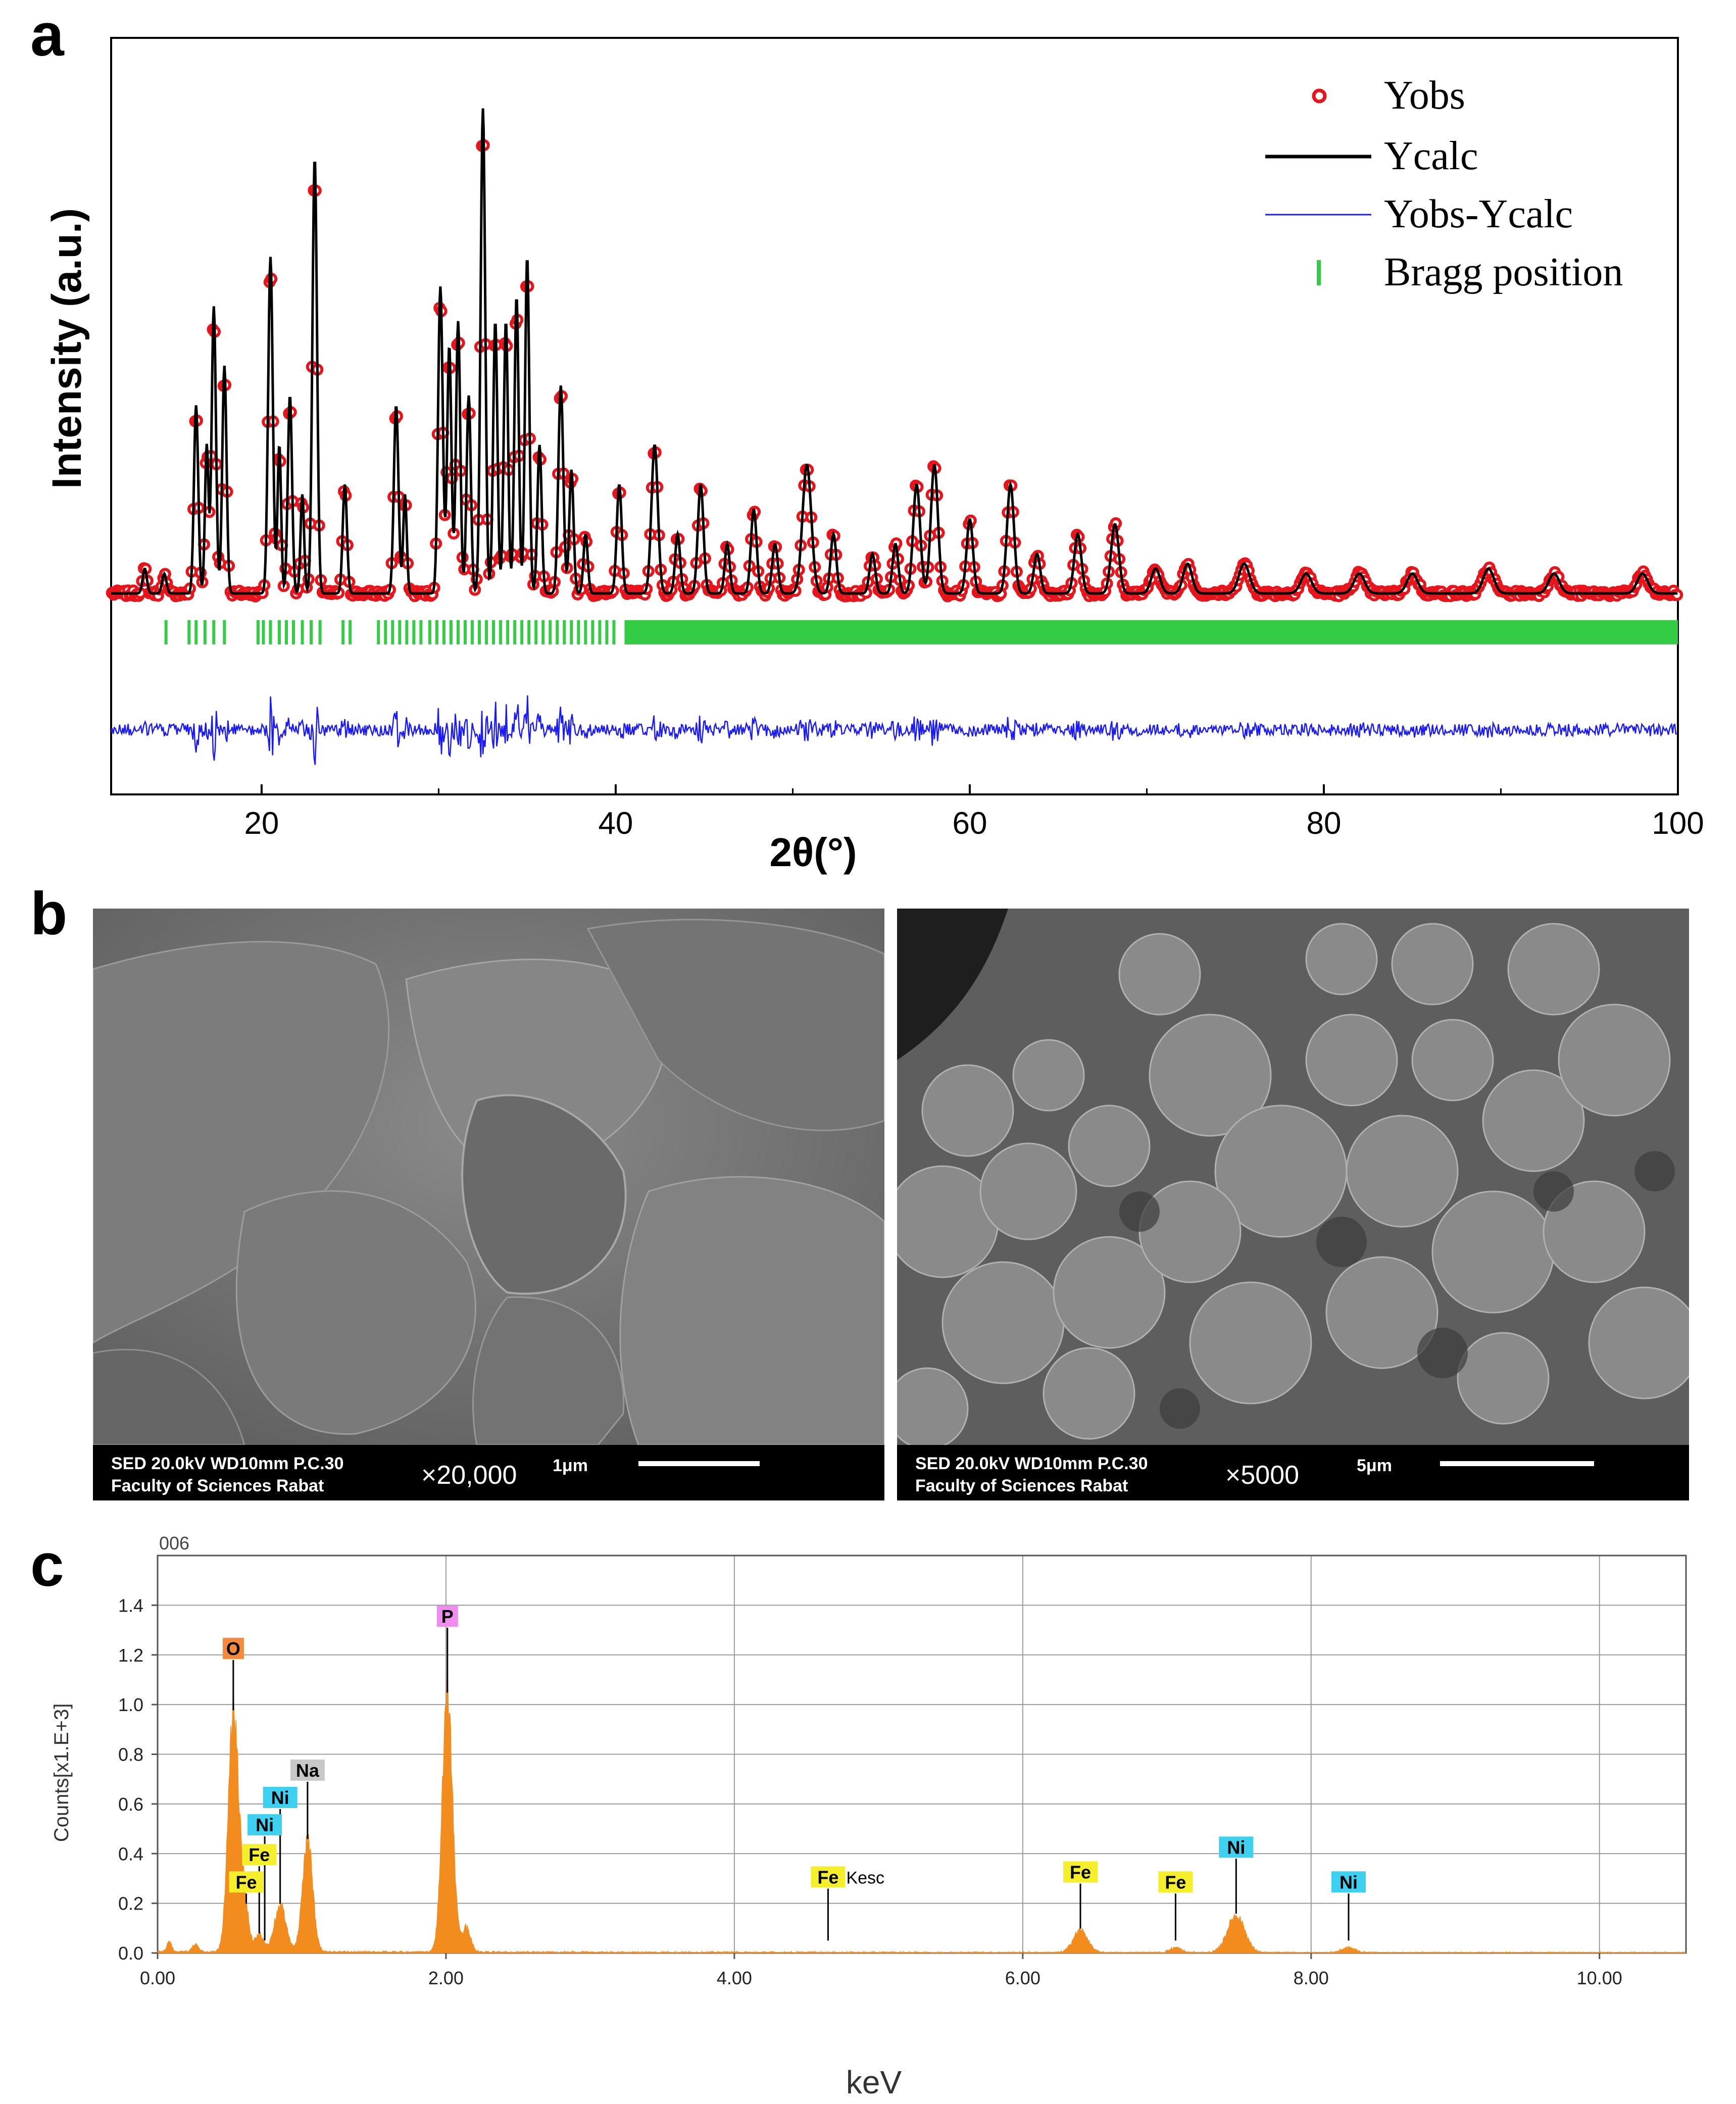 This screenshot has height=2104, width=1736. What do you see at coordinates (130, 1655) in the screenshot?
I see `y-tick-label: 1.2` at bounding box center [130, 1655].